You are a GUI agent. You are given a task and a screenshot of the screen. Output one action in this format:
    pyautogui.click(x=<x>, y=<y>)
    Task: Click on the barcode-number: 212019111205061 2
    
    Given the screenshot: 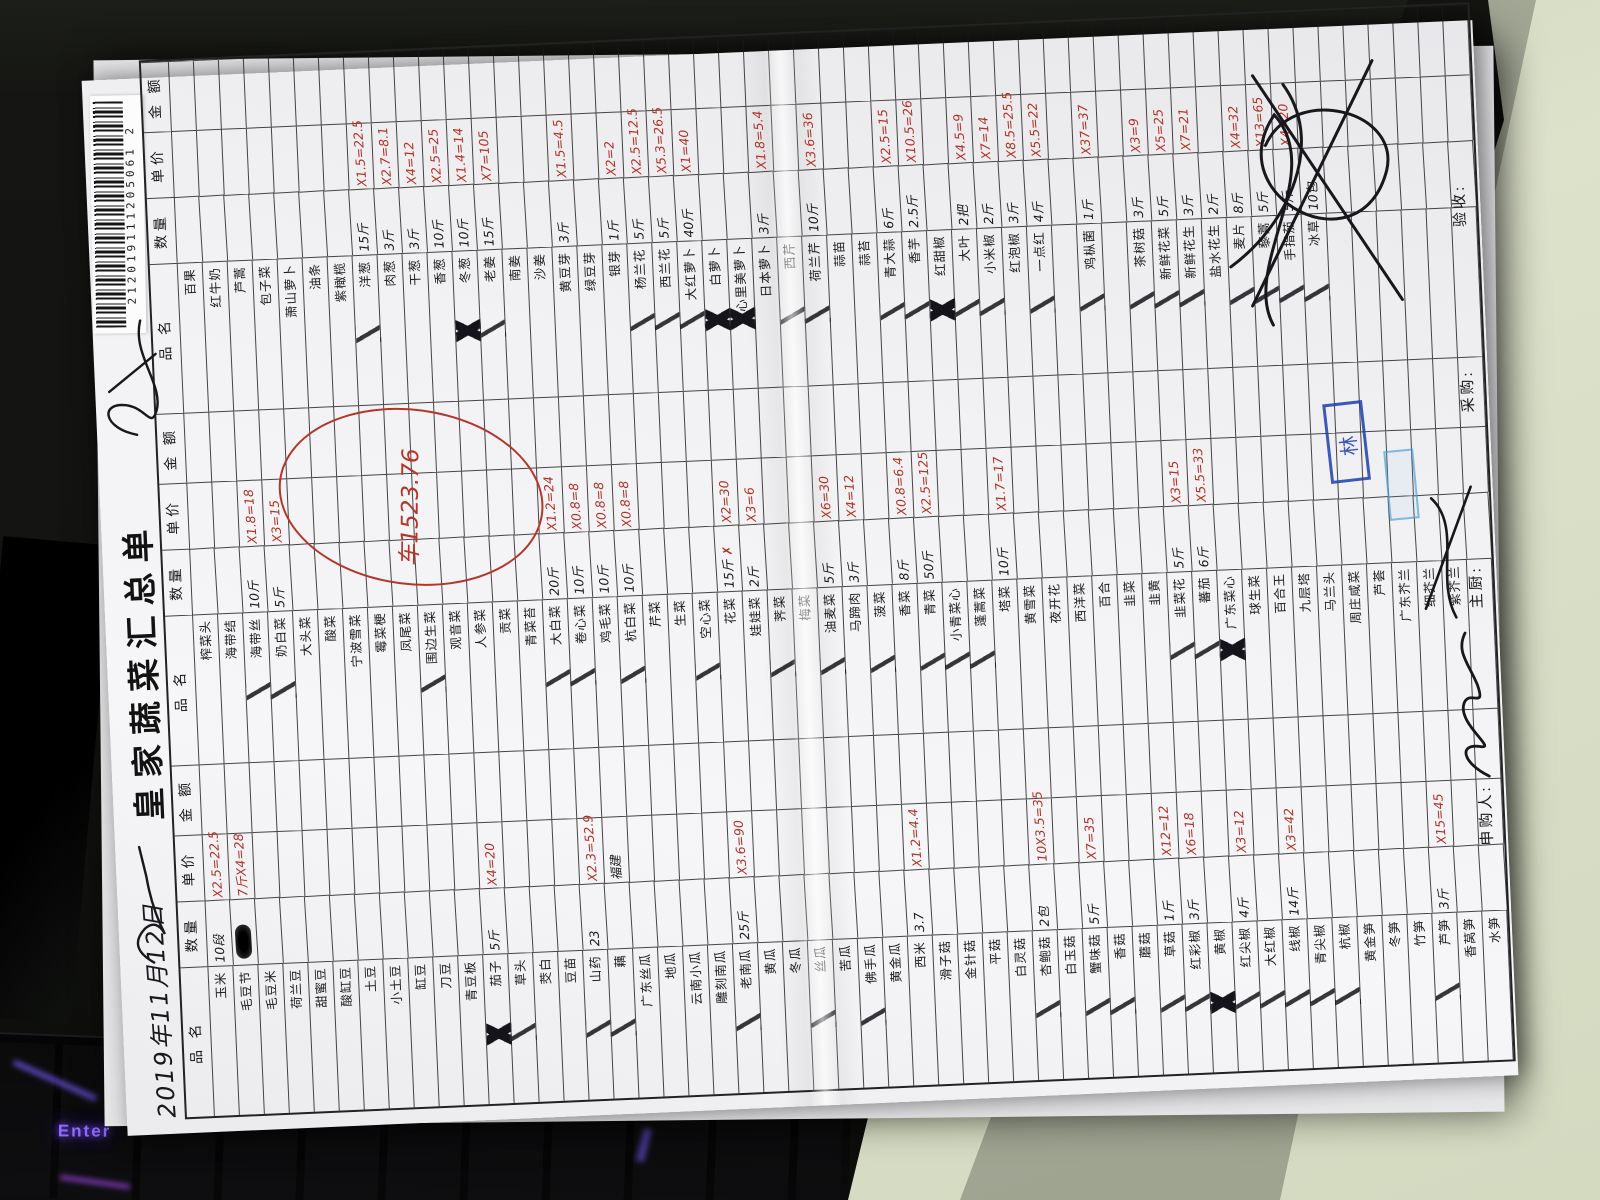 What is the action you would take?
    pyautogui.click(x=131, y=214)
    